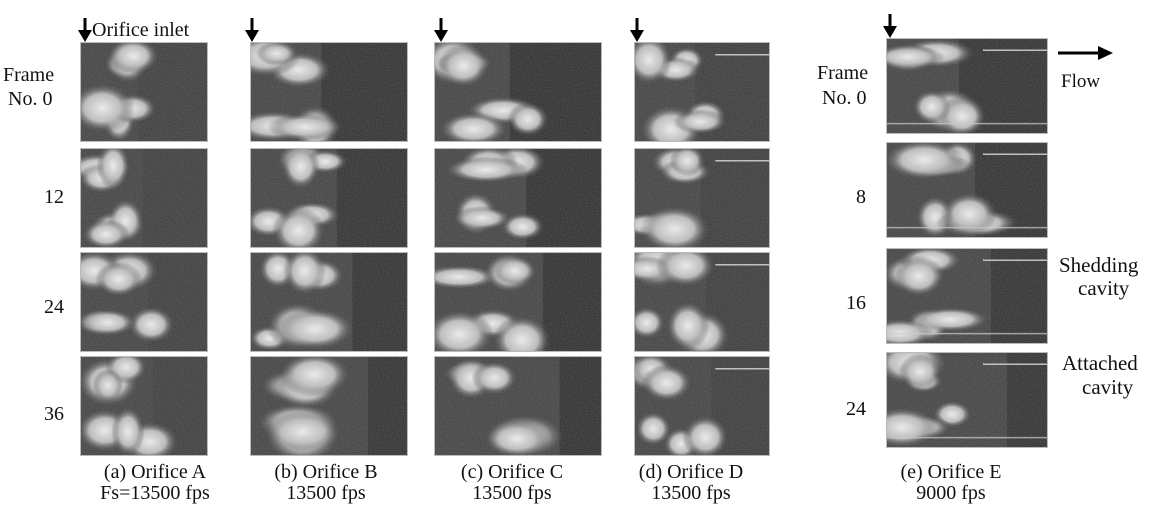 The height and width of the screenshot is (507, 1156). Describe the element at coordinates (512, 472) in the screenshot. I see `caption-title: (c) Orifice C` at that location.